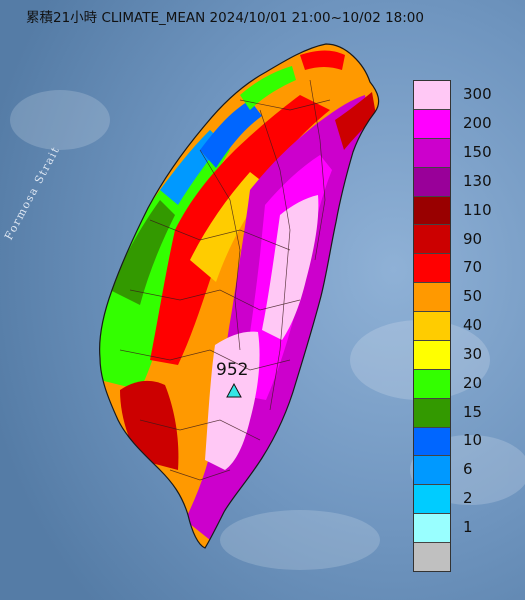 The height and width of the screenshot is (600, 525). I want to click on legend-label, so click(493, 555).